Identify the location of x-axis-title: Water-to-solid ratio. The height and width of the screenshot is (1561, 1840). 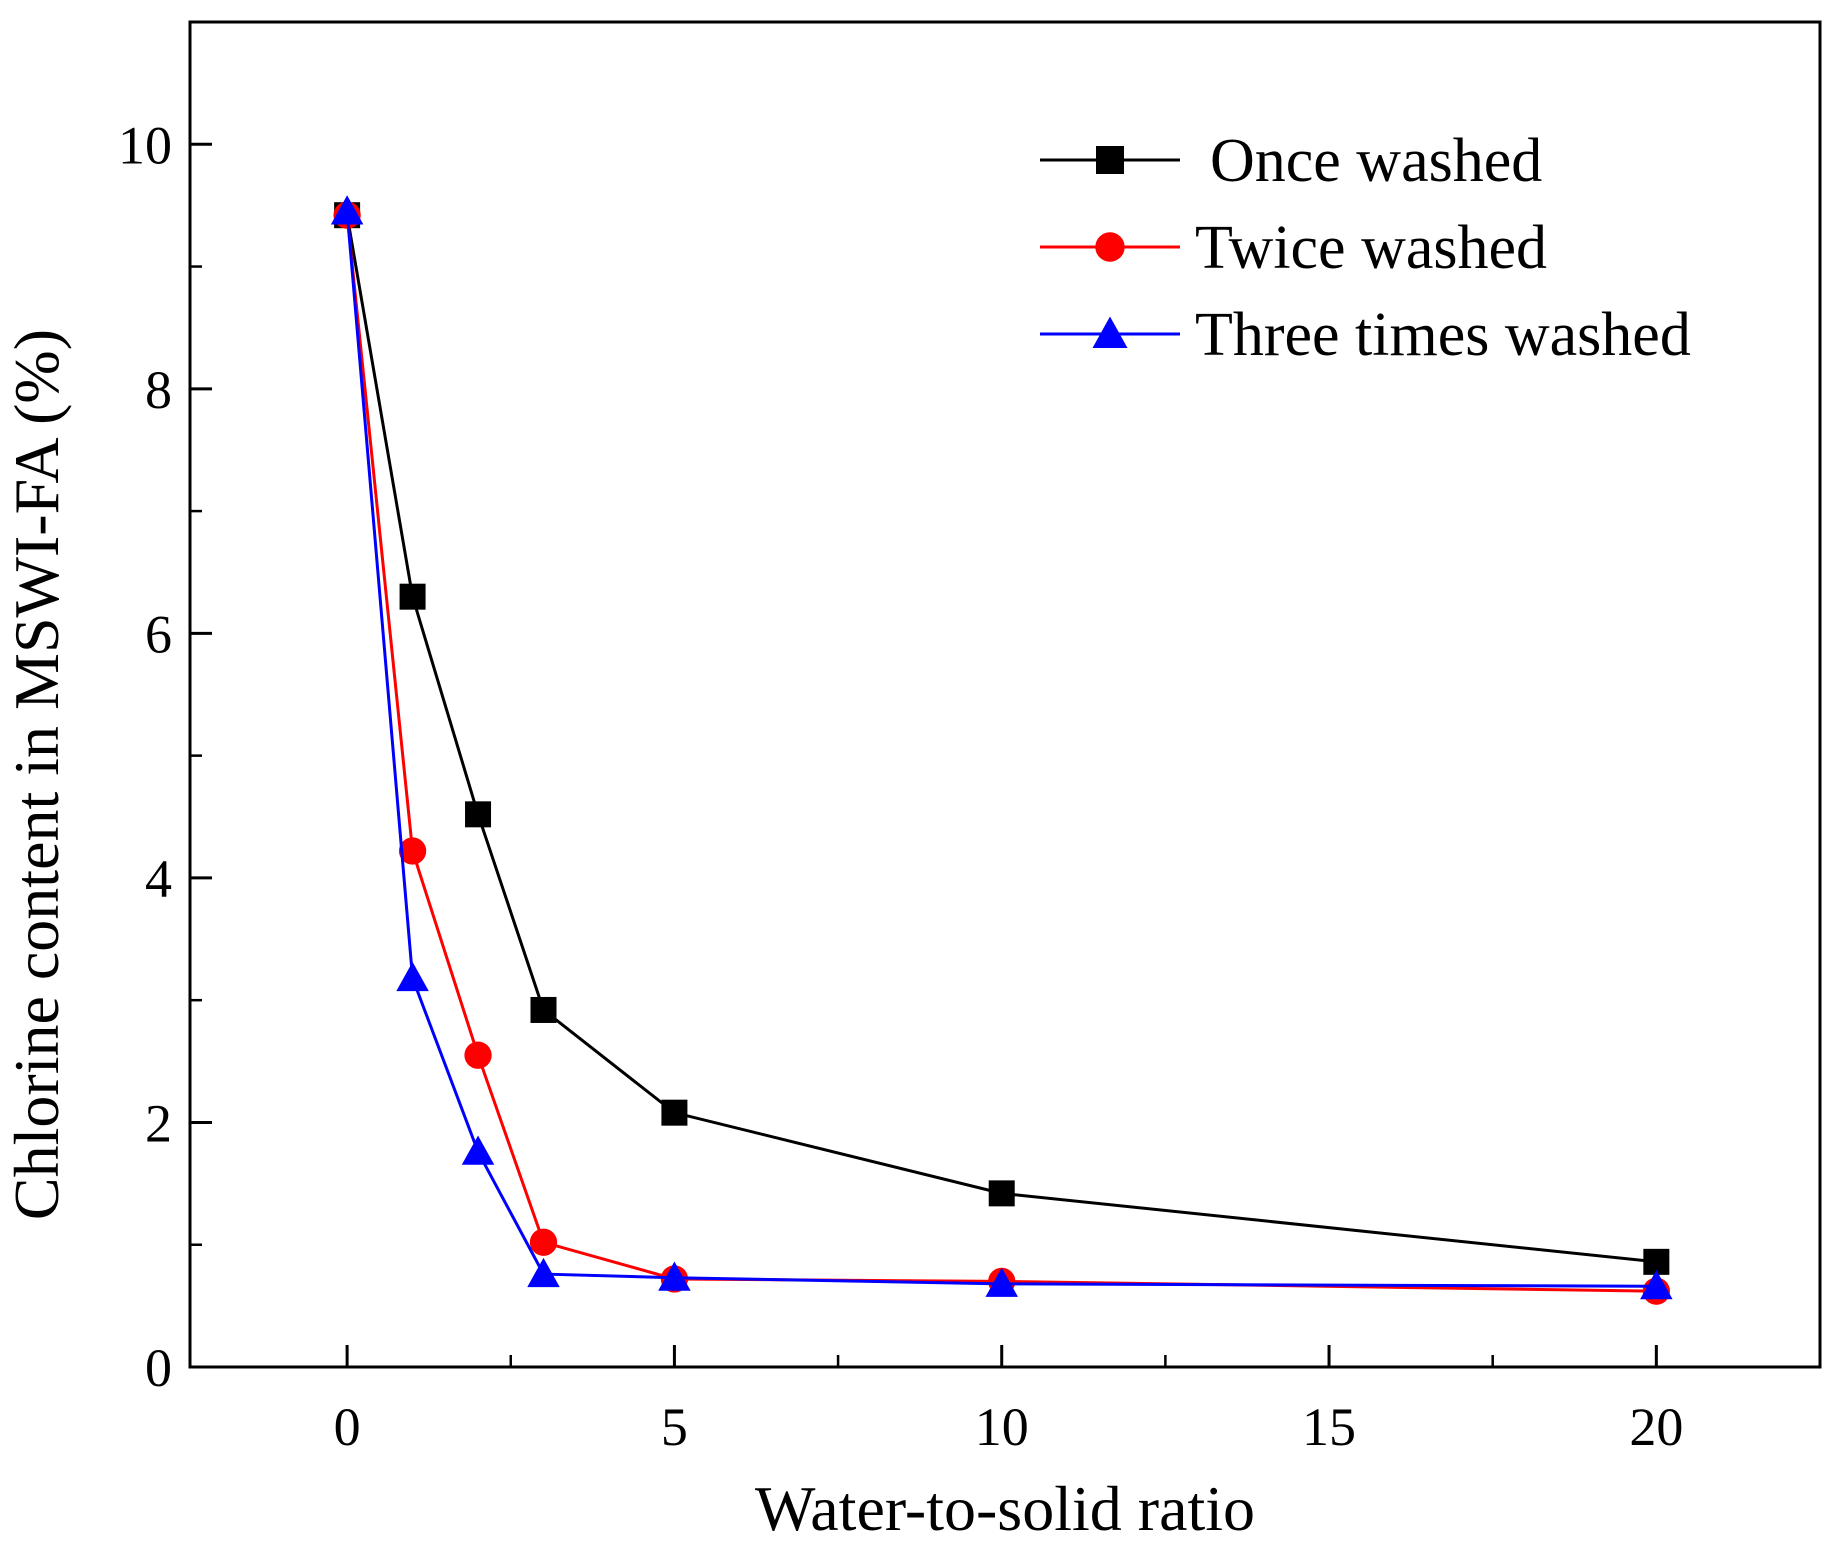
(1005, 1508).